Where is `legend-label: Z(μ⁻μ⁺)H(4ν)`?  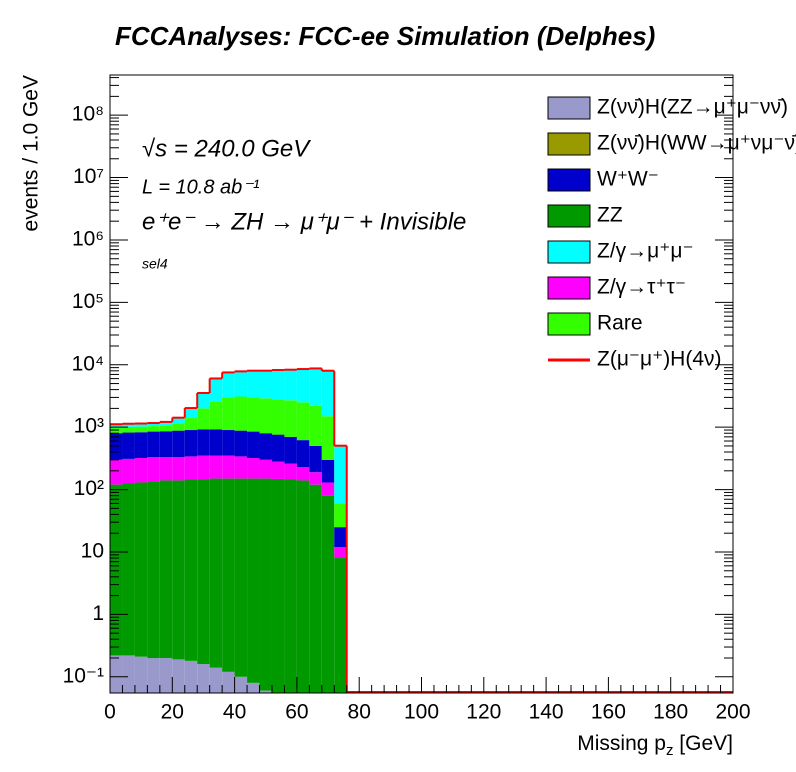 legend-label: Z(μ⁻μ⁺)H(4ν) is located at coordinates (659, 359).